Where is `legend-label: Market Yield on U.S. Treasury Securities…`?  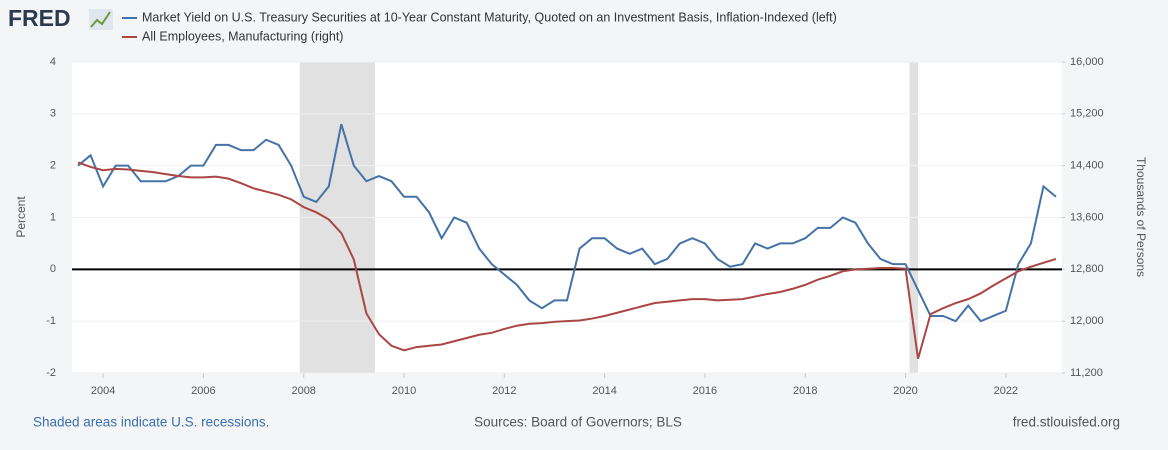
legend-label: Market Yield on U.S. Treasury Securities… is located at coordinates (489, 17).